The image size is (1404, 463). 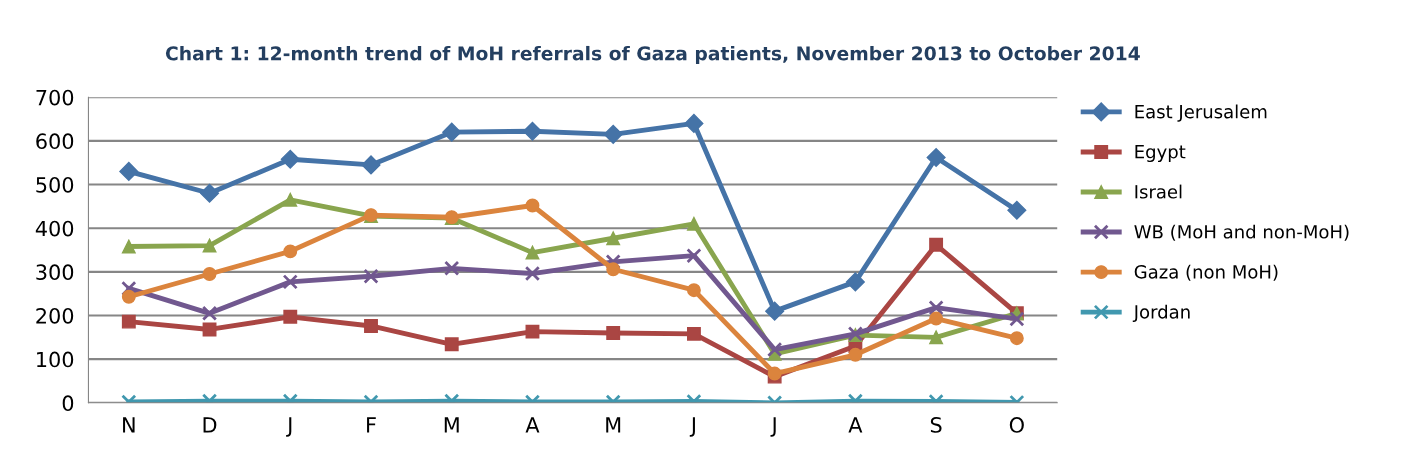 I want to click on y-tick-label: 700, so click(x=55, y=97).